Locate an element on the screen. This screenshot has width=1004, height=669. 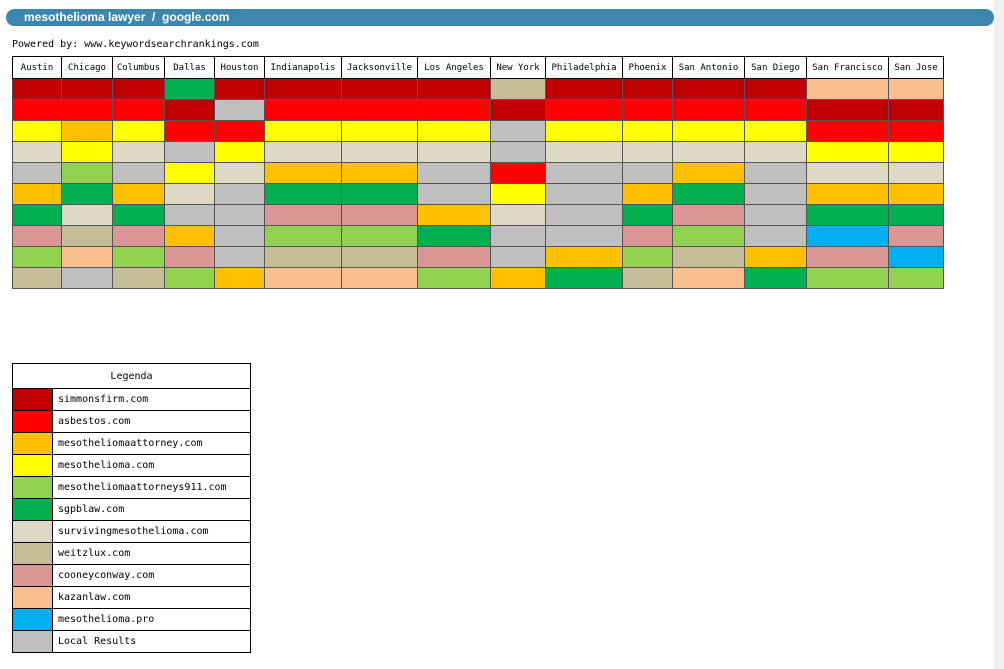
header-title: mesothelioma lawyer / google.com is located at coordinates (127, 17).